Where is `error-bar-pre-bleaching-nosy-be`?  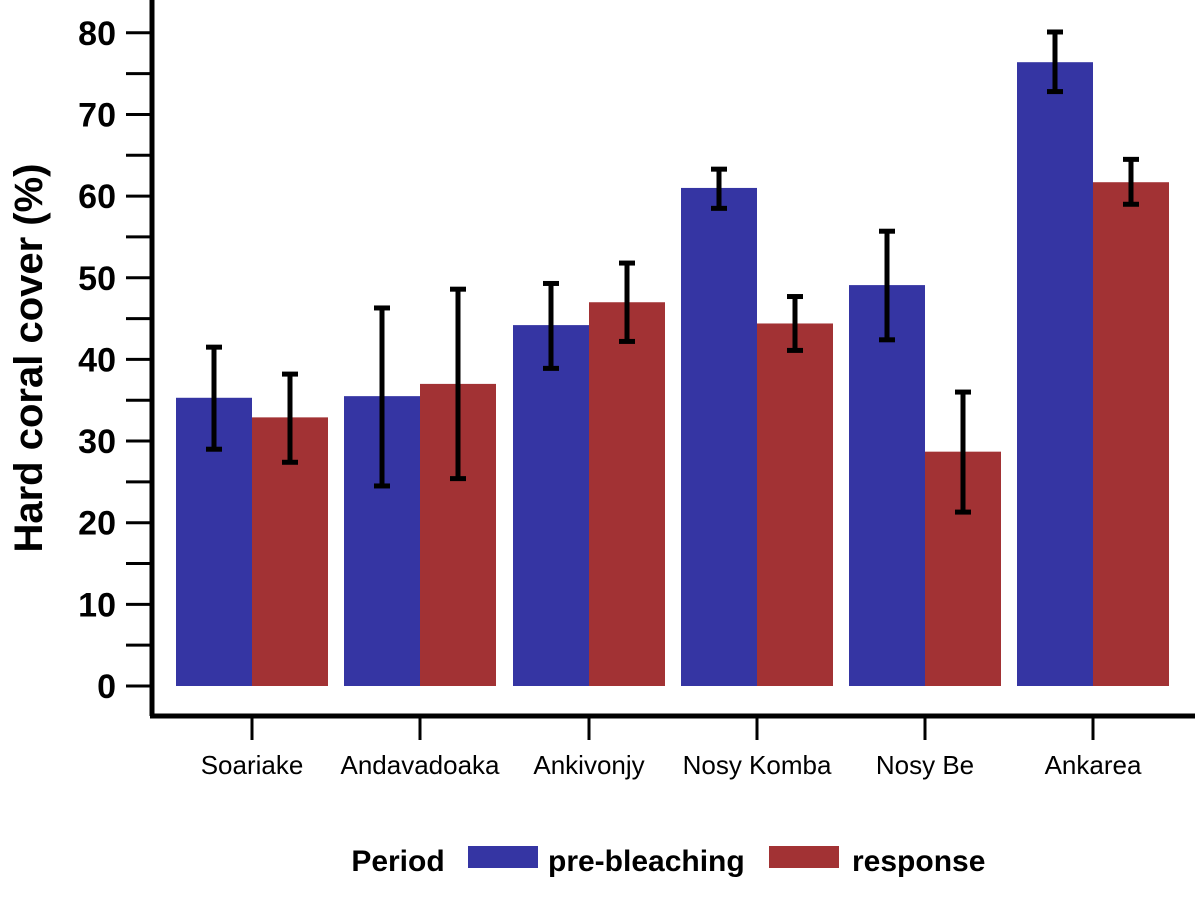
error-bar-pre-bleaching-nosy-be is located at coordinates (887, 285).